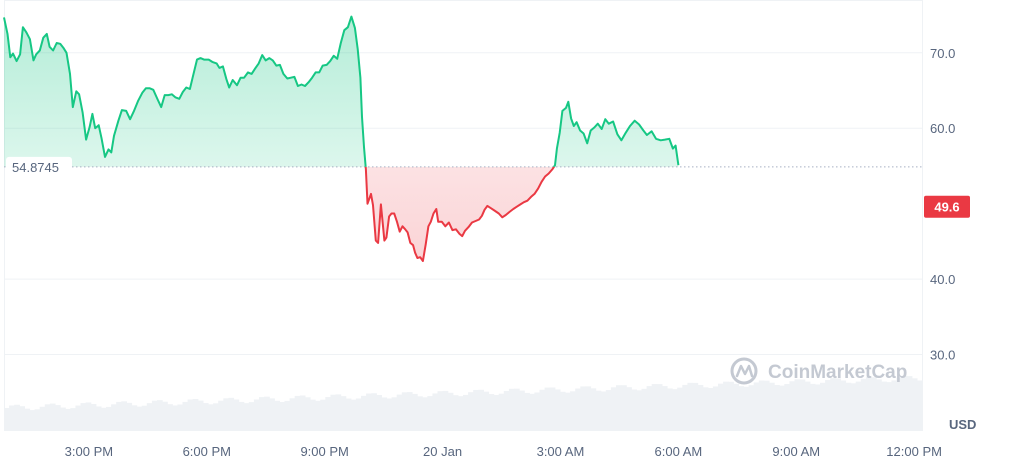 The height and width of the screenshot is (471, 1014). I want to click on coinmarketcap-logo-mark, so click(744, 371).